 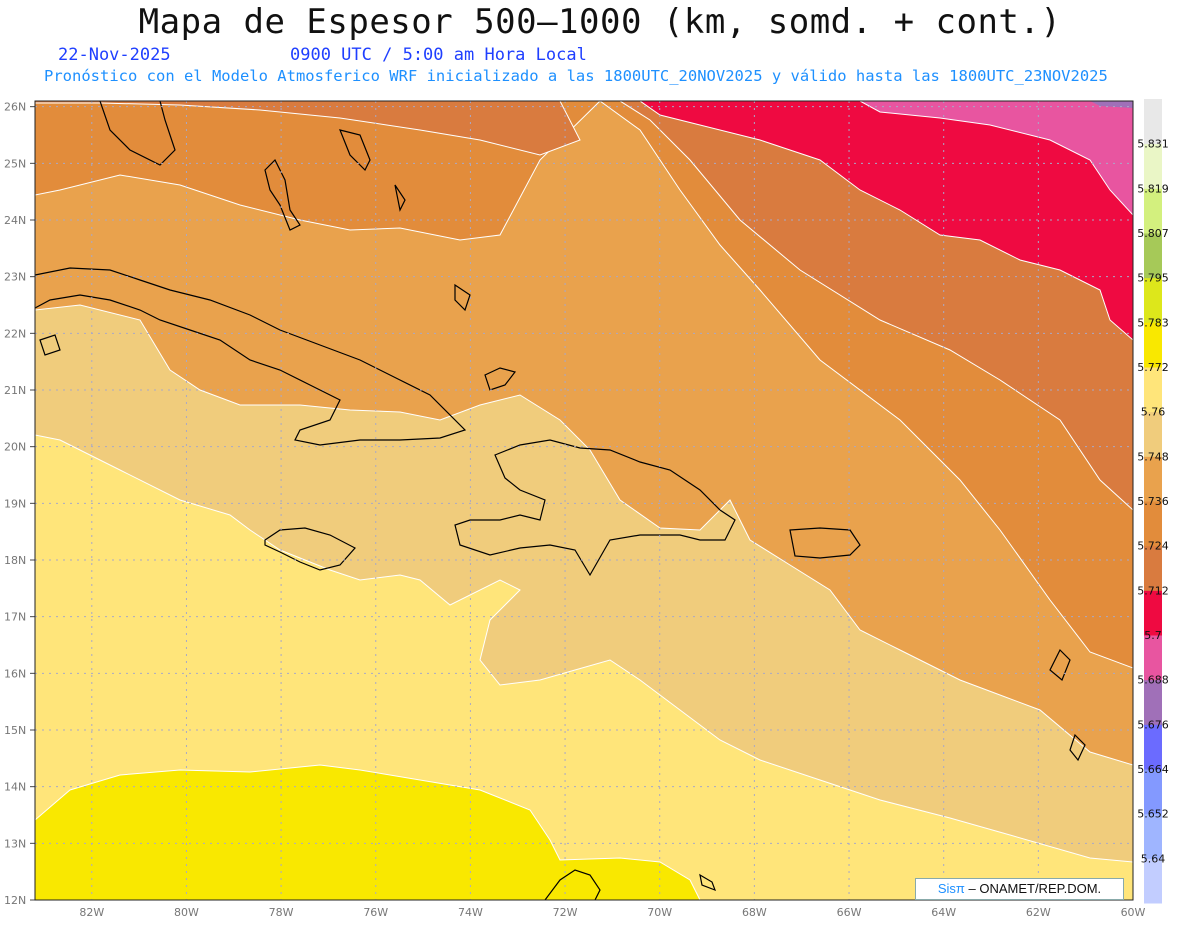 I want to click on lat-tick-label: 13N, so click(x=15, y=843).